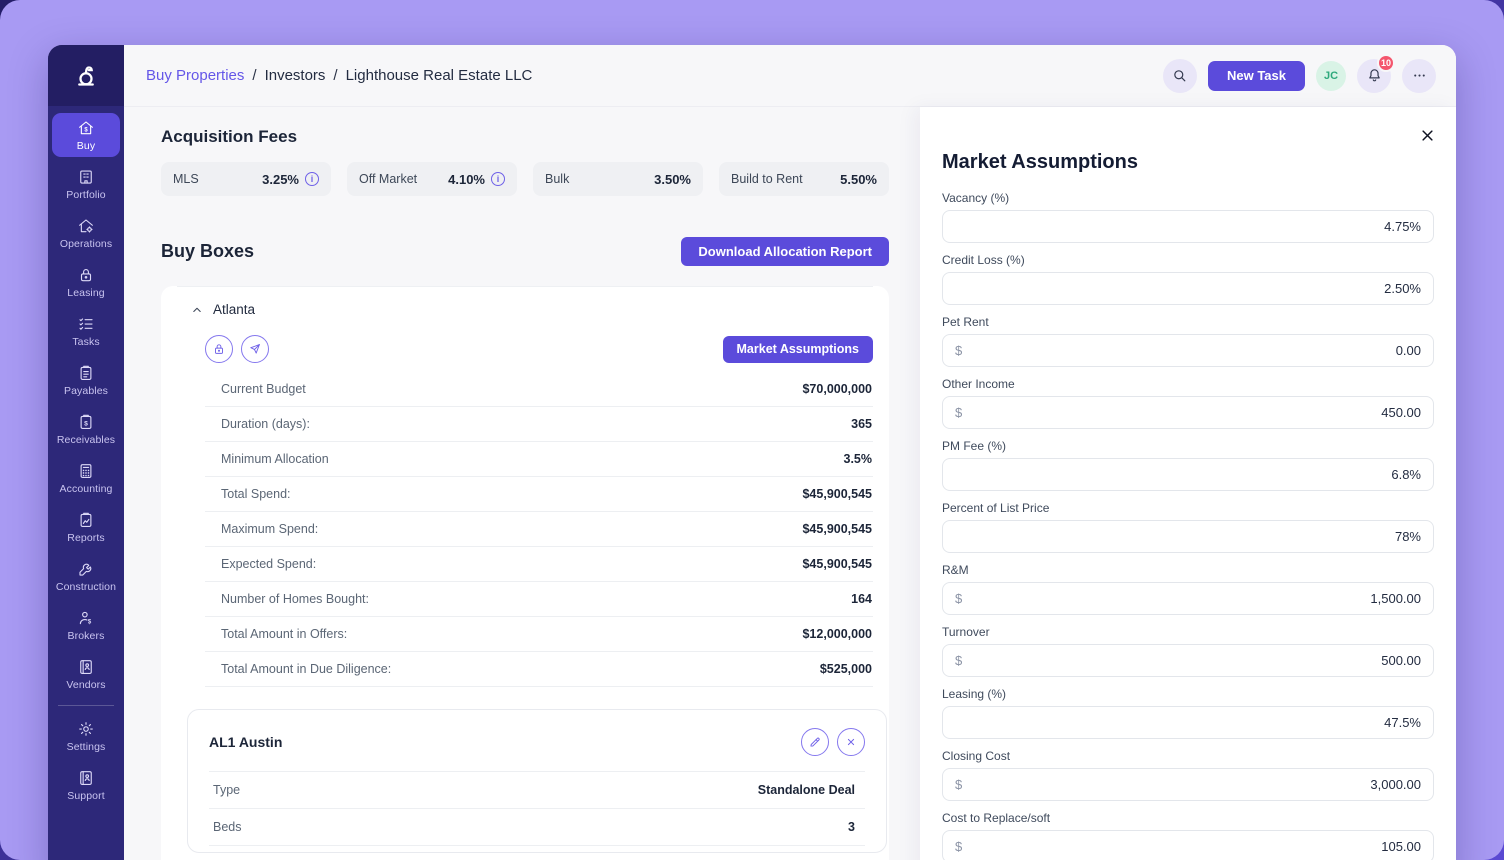  Describe the element at coordinates (1188, 226) in the screenshot. I see `vacancy-input: 4.75%` at that location.